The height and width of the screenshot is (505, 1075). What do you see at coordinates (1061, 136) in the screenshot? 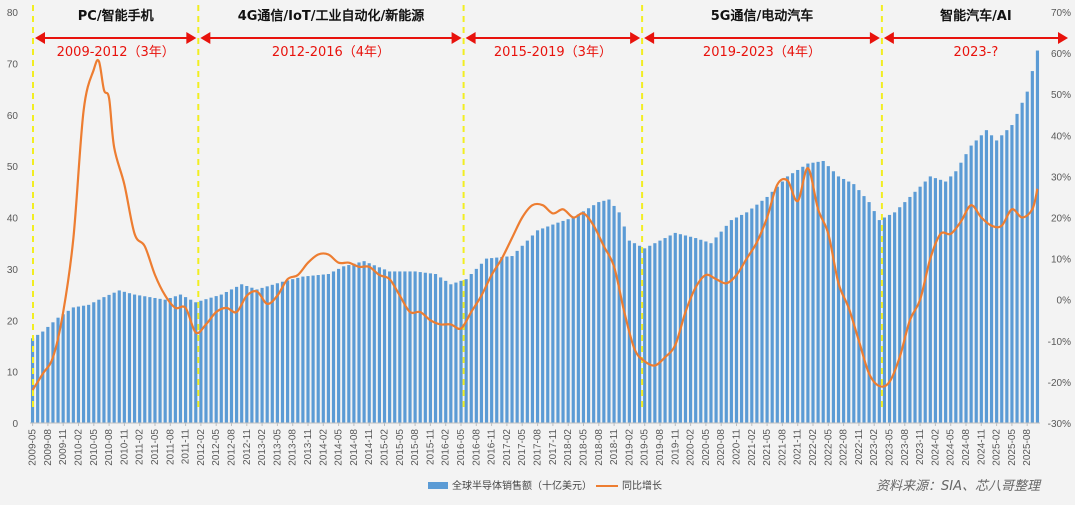
I see `right-tick-40: 40%` at bounding box center [1061, 136].